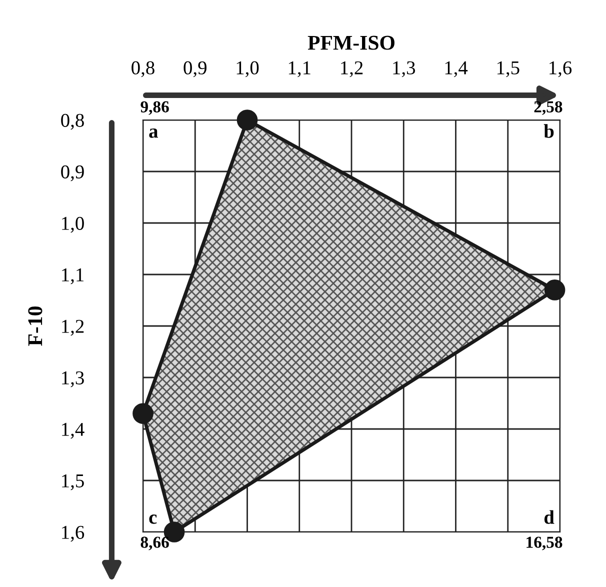 Image resolution: width=606 pixels, height=587 pixels. I want to click on x-tick-label: 1,1, so click(299, 69).